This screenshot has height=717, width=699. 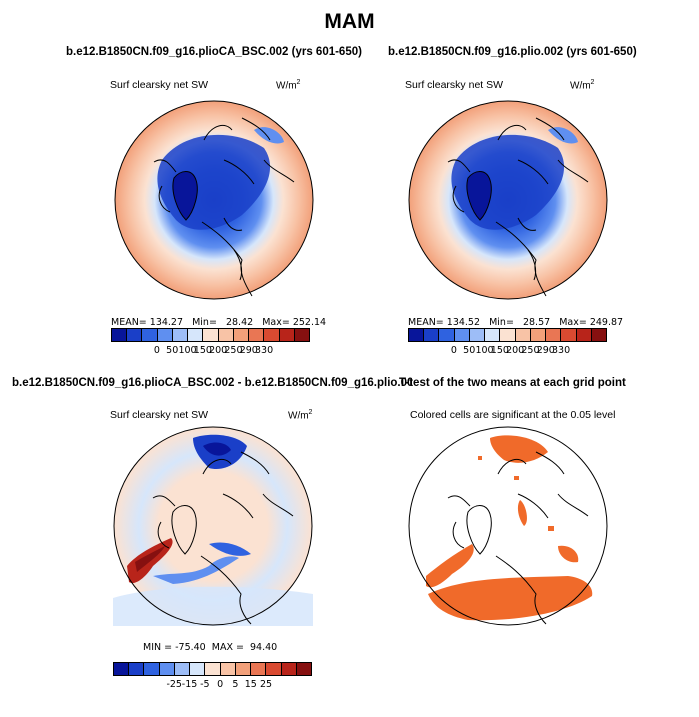 What do you see at coordinates (545, 350) in the screenshot?
I see `panel-2-colorbar-tick-label: 290` at bounding box center [545, 350].